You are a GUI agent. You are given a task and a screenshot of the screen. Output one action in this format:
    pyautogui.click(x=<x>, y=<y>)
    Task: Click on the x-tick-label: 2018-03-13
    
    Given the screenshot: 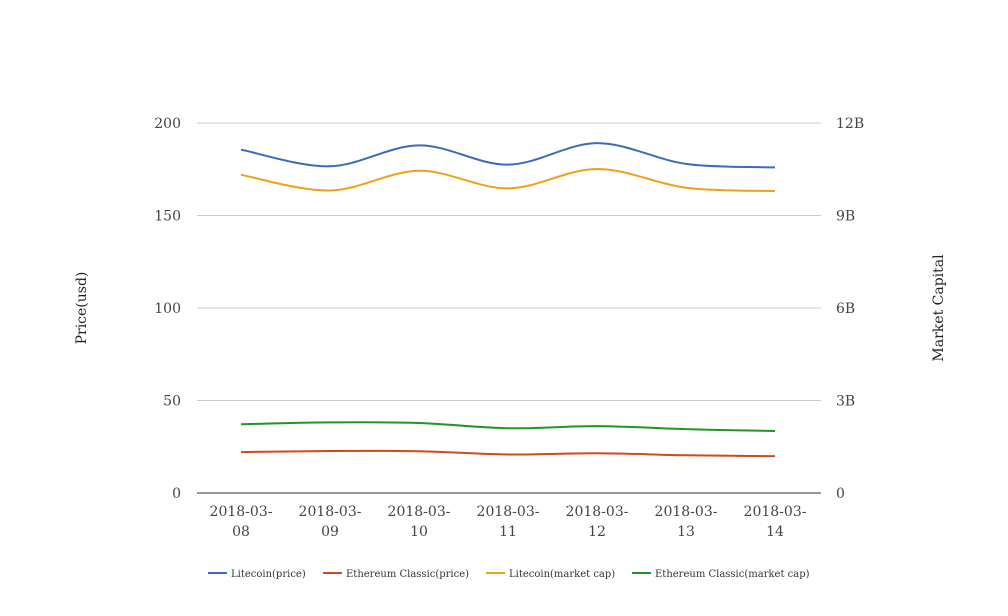 What is the action you would take?
    pyautogui.click(x=686, y=522)
    